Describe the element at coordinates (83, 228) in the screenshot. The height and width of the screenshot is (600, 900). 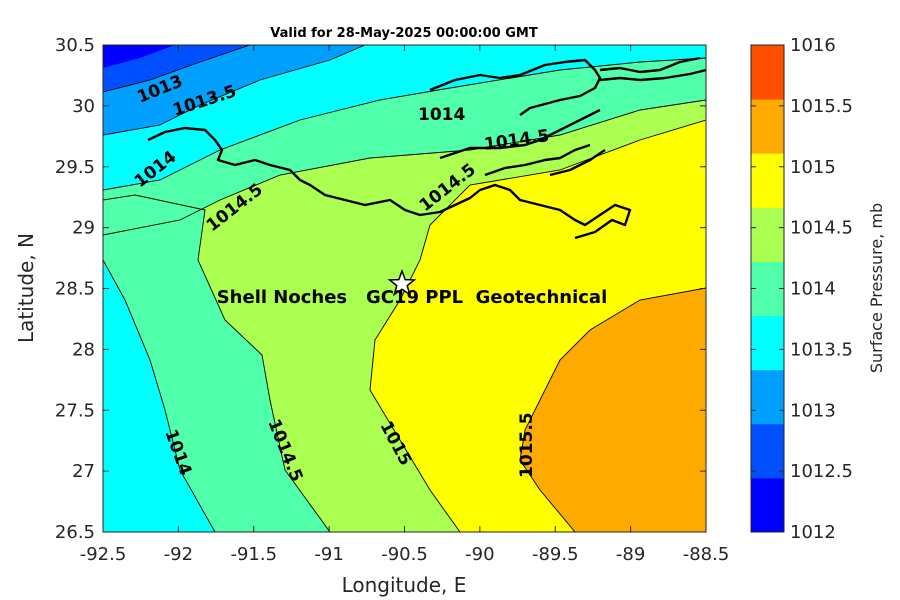
I see `y-tick-label: 29` at that location.